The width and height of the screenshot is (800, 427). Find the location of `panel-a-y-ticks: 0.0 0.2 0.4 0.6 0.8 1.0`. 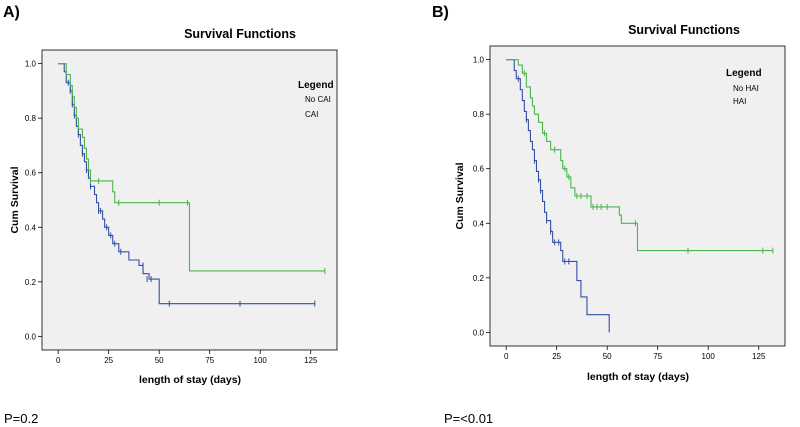

panel-a-y-ticks: 0.0 0.2 0.4 0.6 0.8 1.0 is located at coordinates (33, 200).